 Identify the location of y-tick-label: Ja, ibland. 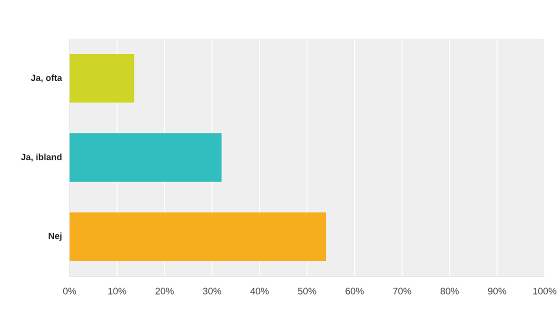
(41, 158).